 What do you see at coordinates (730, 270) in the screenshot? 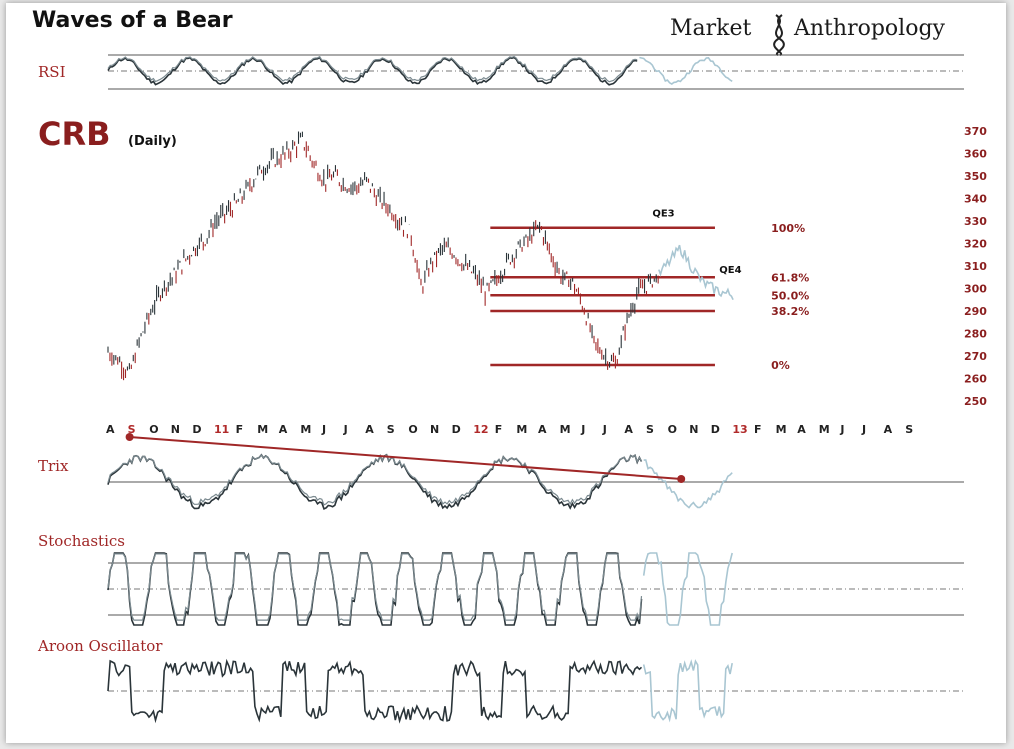
I see `annotation-label: QE4` at bounding box center [730, 270].